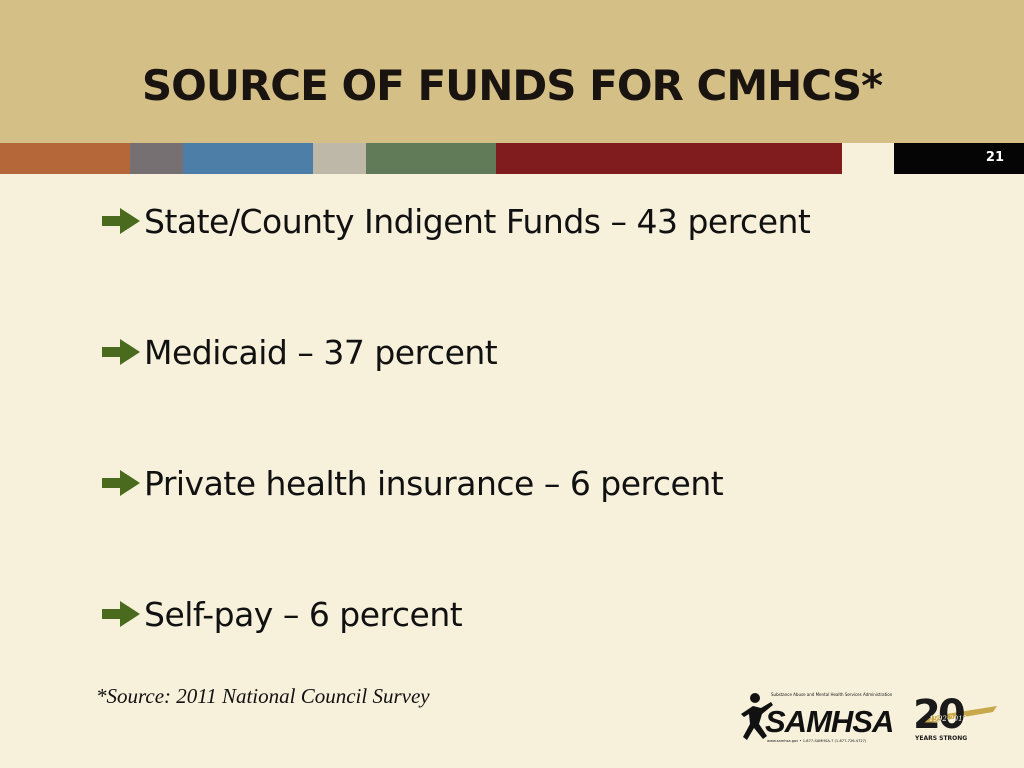 The width and height of the screenshot is (1024, 768). I want to click on anniversary-years: 1992-2012, so click(948, 719).